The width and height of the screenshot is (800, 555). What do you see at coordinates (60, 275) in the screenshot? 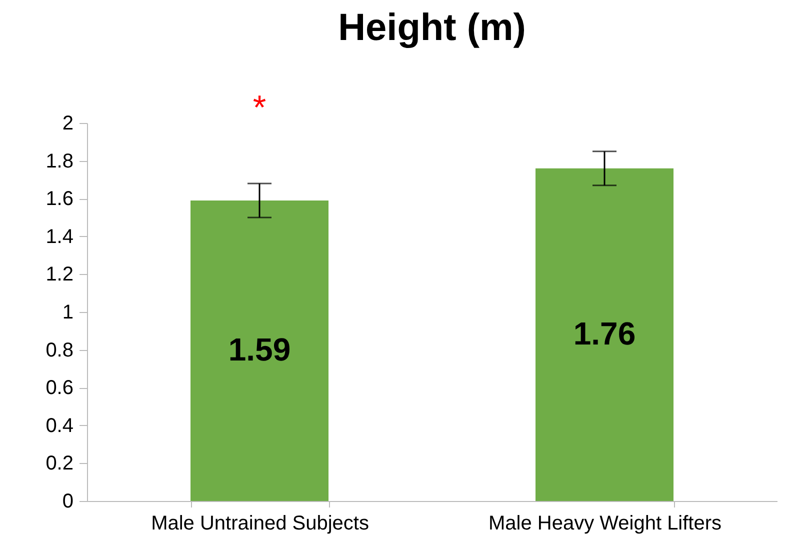
I see `y-tick-label: 1.2` at bounding box center [60, 275].